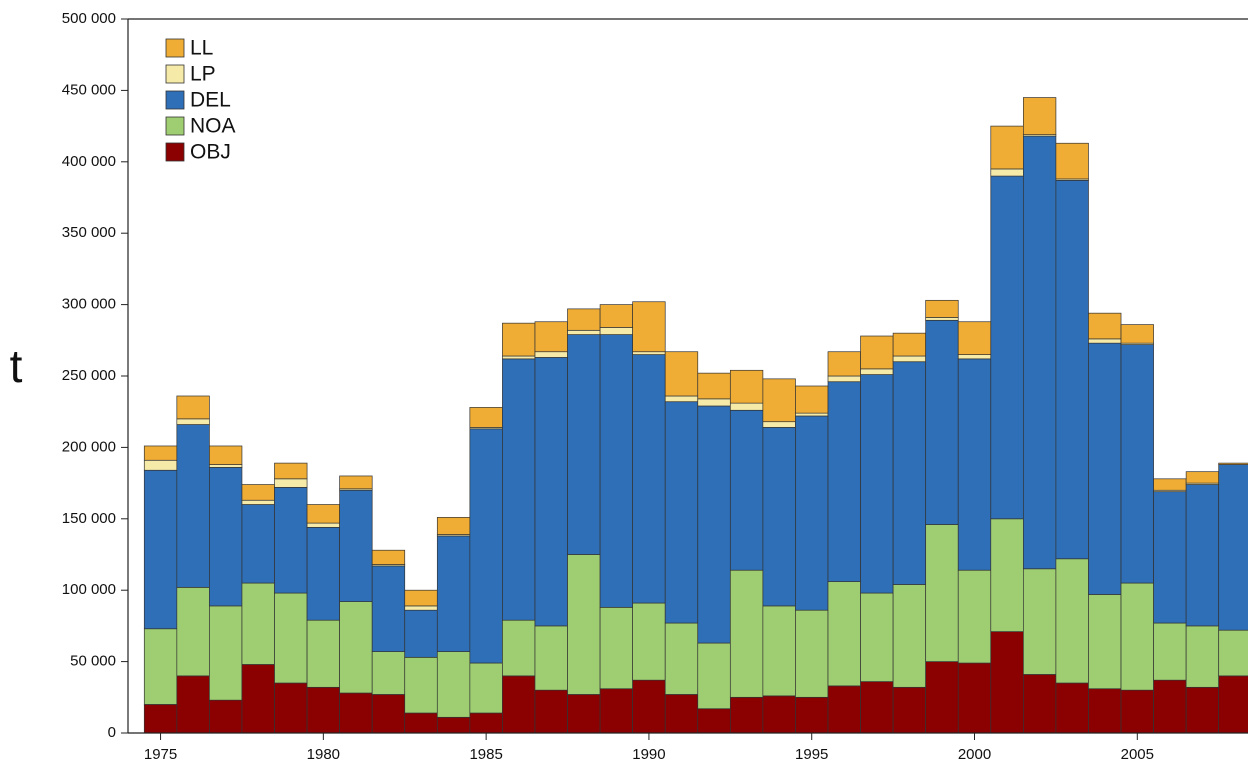 Image resolution: width=1248 pixels, height=771 pixels. What do you see at coordinates (89, 18) in the screenshot?
I see `y-tick-label: 500 000` at bounding box center [89, 18].